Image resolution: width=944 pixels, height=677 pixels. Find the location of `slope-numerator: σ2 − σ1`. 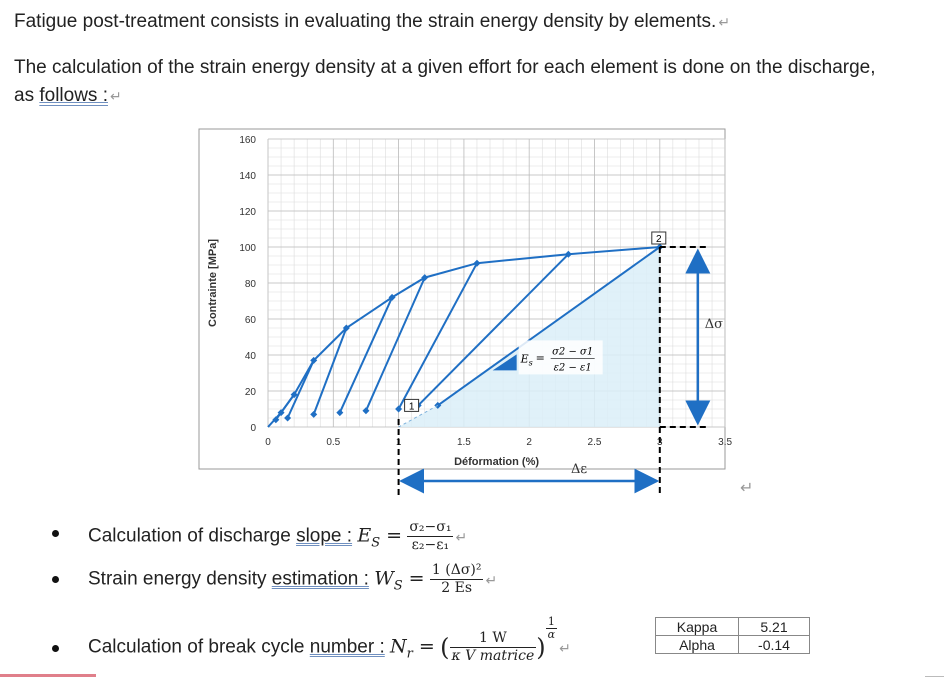

slope-numerator: σ2 − σ1 is located at coordinates (572, 351).